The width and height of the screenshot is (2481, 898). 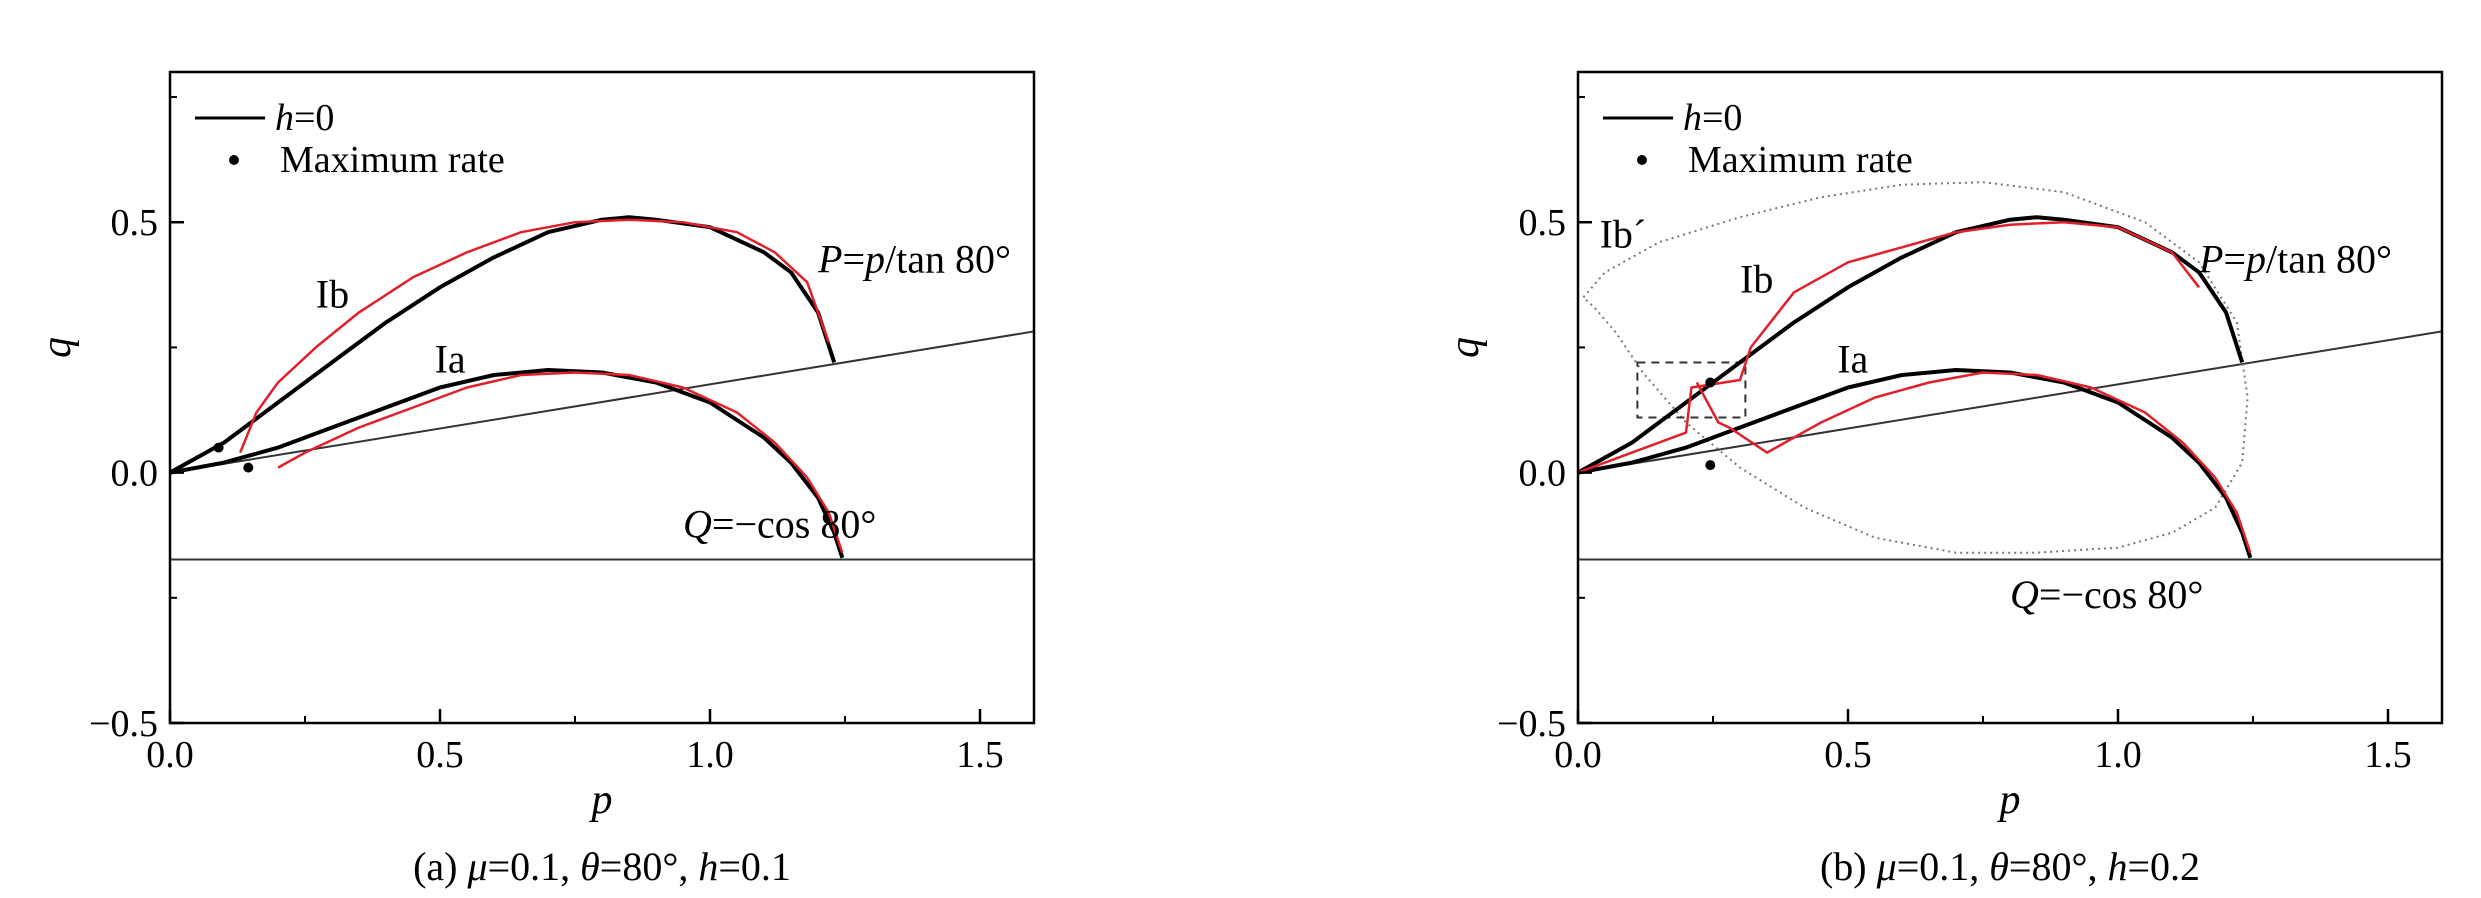 What do you see at coordinates (1623, 233) in the screenshot?
I see `label-ib-prime: Ib´` at bounding box center [1623, 233].